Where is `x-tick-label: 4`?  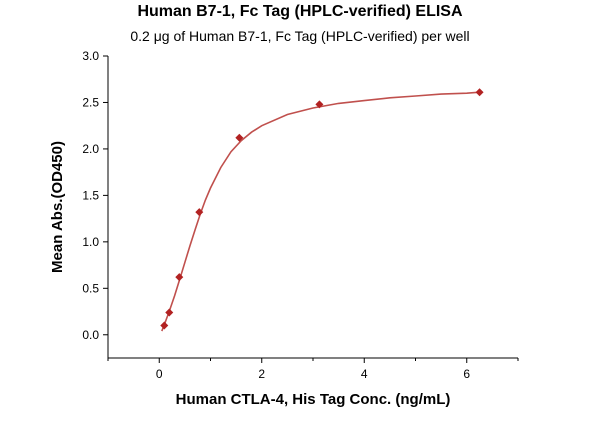 x-tick-label: 4 is located at coordinates (364, 374).